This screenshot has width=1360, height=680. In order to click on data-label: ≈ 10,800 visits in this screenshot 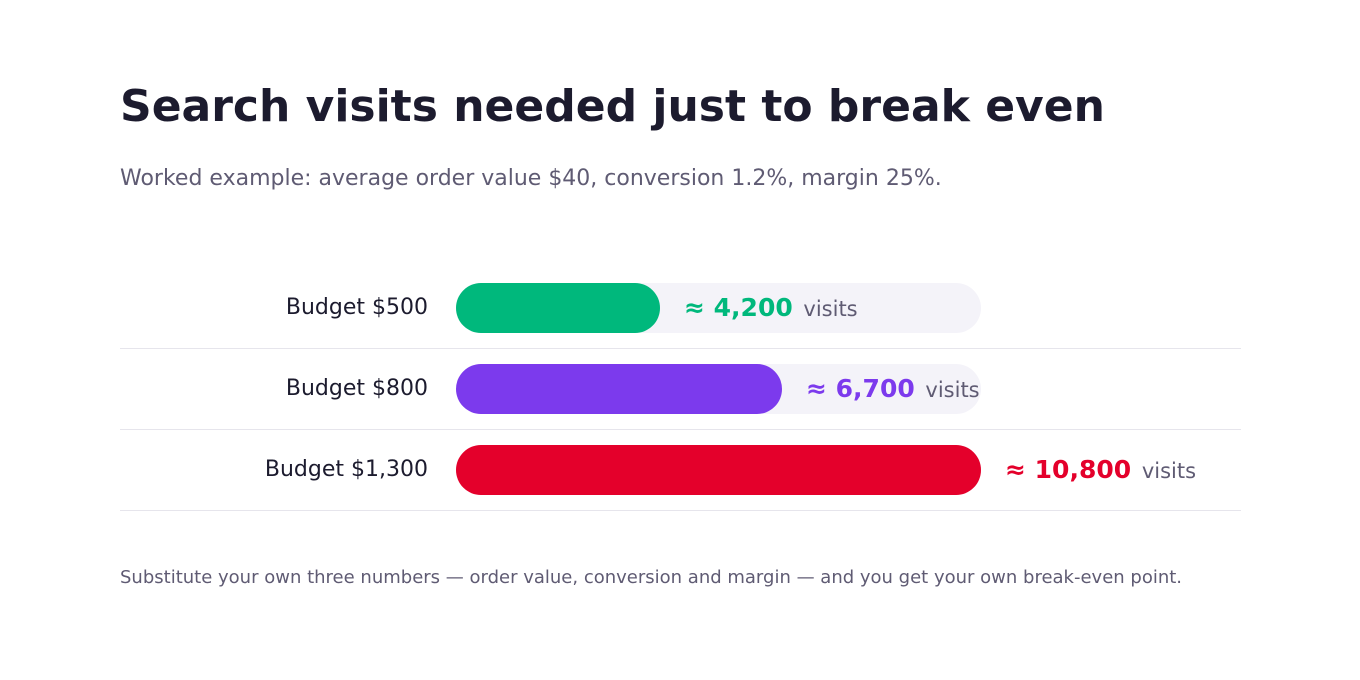, I will do `click(1100, 470)`.